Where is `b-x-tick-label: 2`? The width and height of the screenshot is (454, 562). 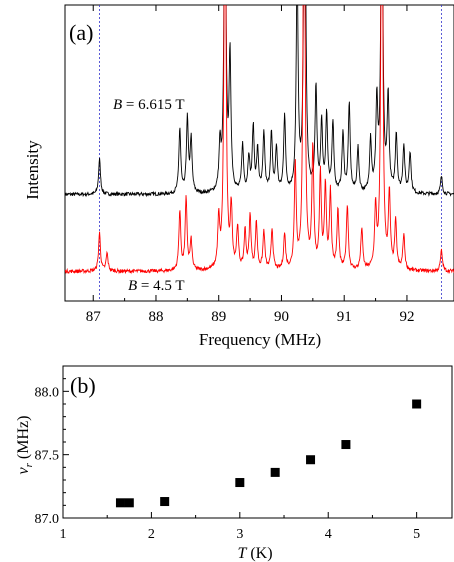 b-x-tick-label: 2 is located at coordinates (151, 534).